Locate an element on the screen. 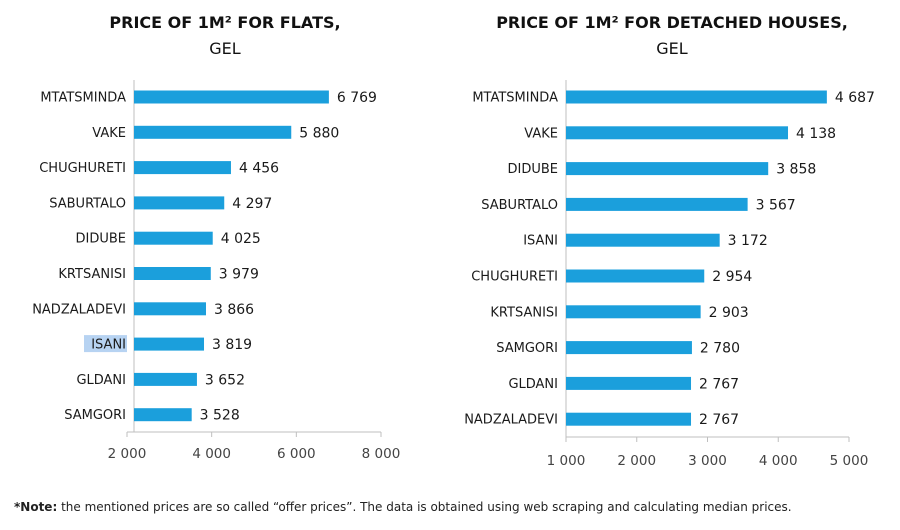 The width and height of the screenshot is (900, 530). flats-tick-label: 2 000 is located at coordinates (127, 454).